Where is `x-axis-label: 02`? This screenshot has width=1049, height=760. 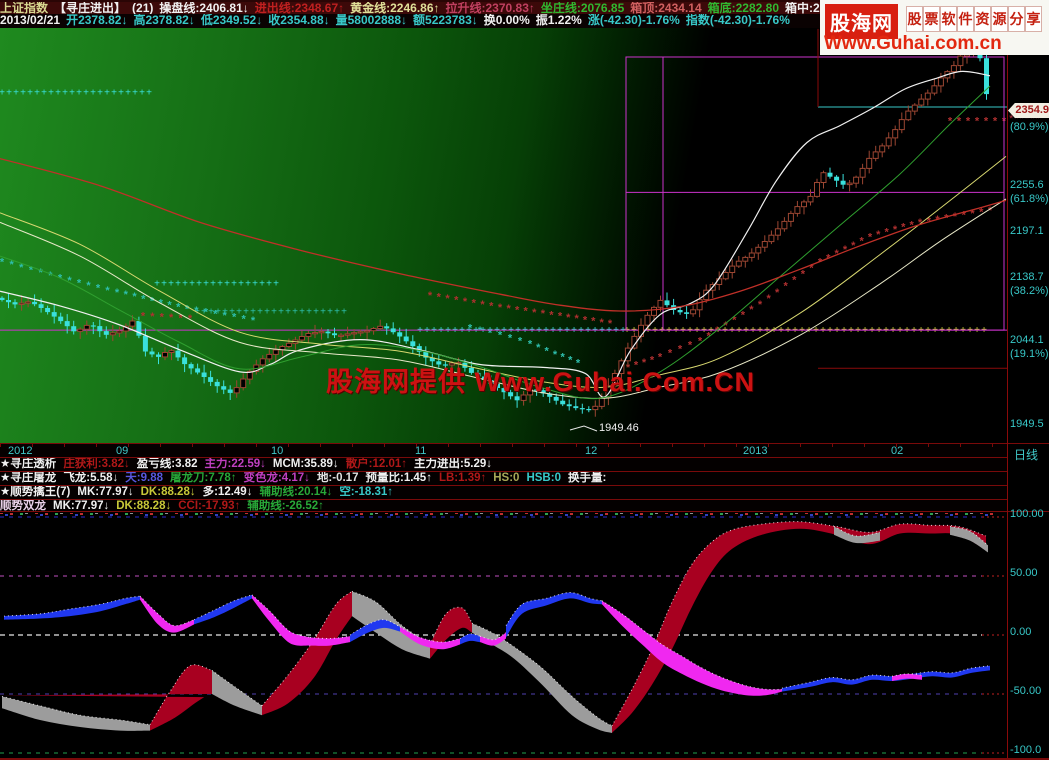
x-axis-label: 02 is located at coordinates (897, 451).